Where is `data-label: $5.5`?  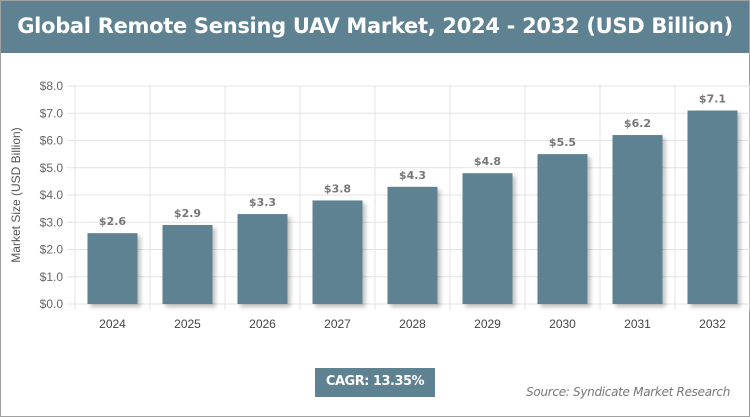 data-label: $5.5 is located at coordinates (562, 142).